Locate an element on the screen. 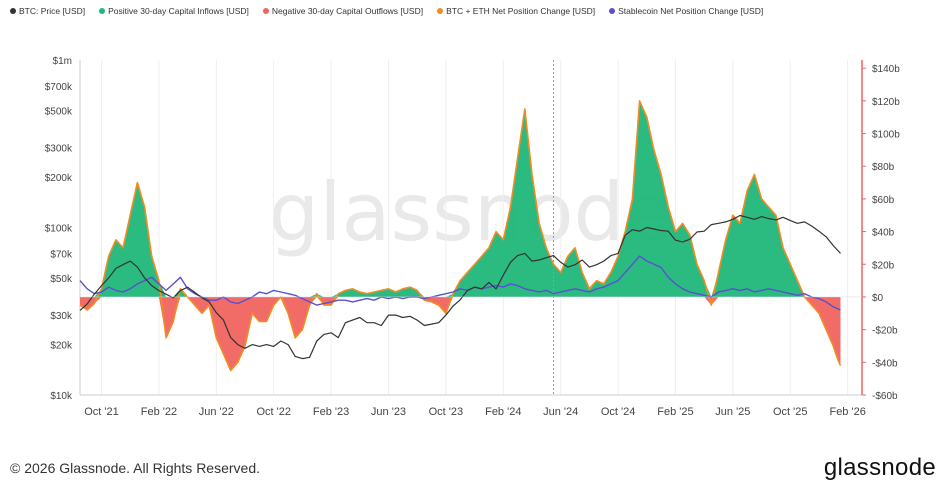 The height and width of the screenshot is (490, 946). left-tick-label: $20k is located at coordinates (61, 346).